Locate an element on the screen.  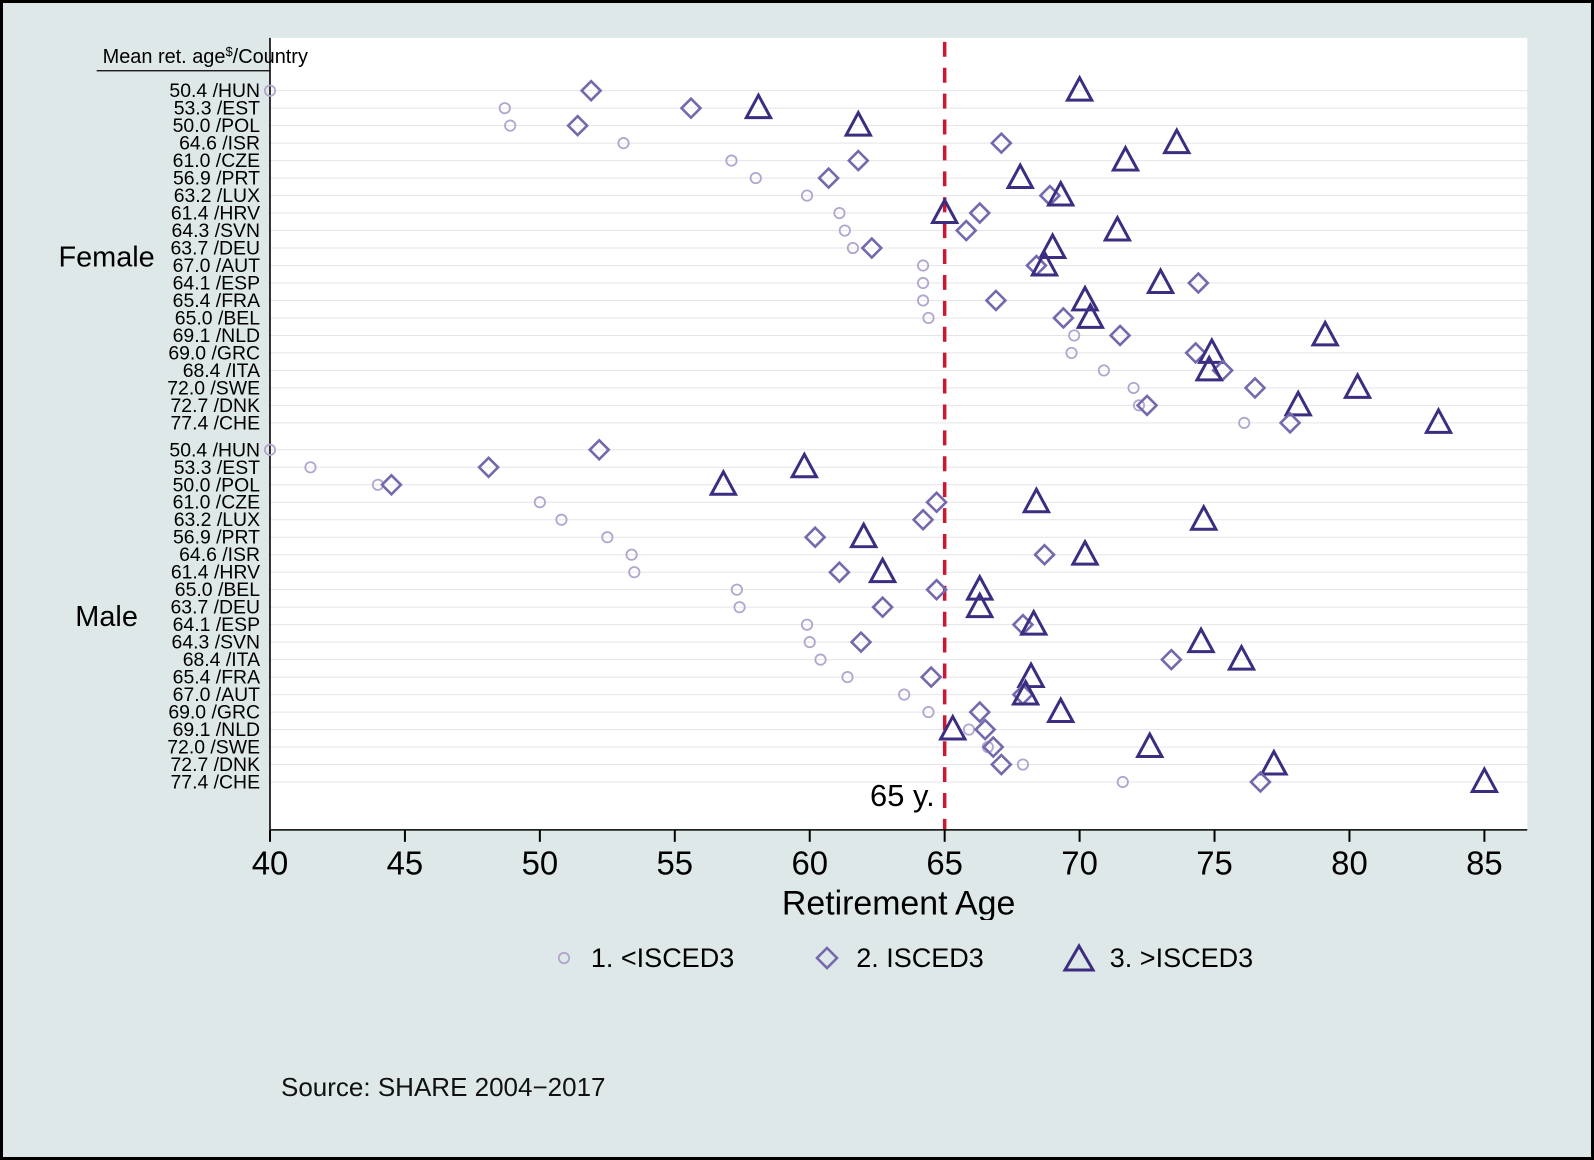
row-label: 67.0 /AUT is located at coordinates (217, 266).